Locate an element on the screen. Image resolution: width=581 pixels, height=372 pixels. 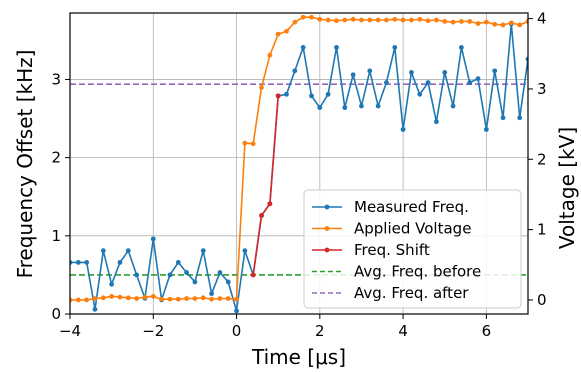
y-tick-label-left: 2 is located at coordinates (56, 158).